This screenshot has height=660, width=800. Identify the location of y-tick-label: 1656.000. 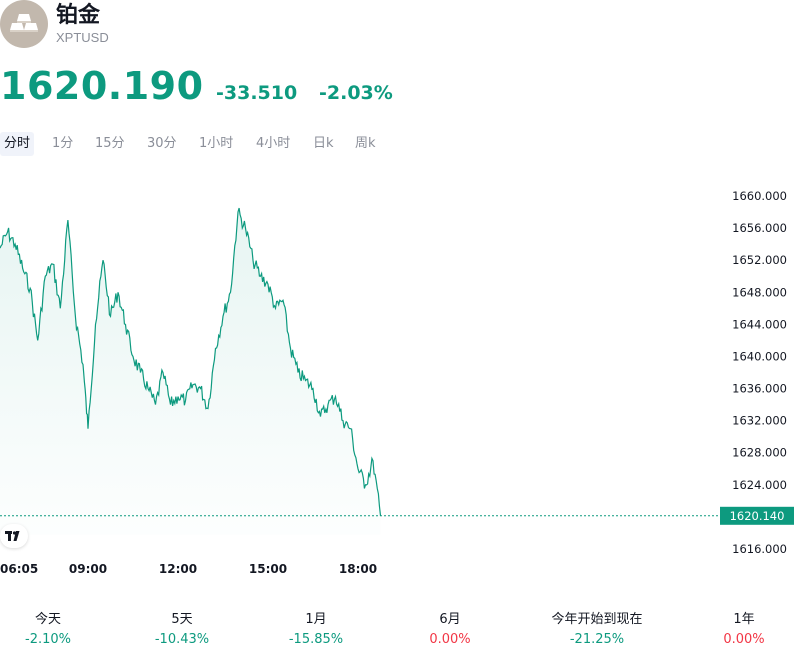
(759, 228).